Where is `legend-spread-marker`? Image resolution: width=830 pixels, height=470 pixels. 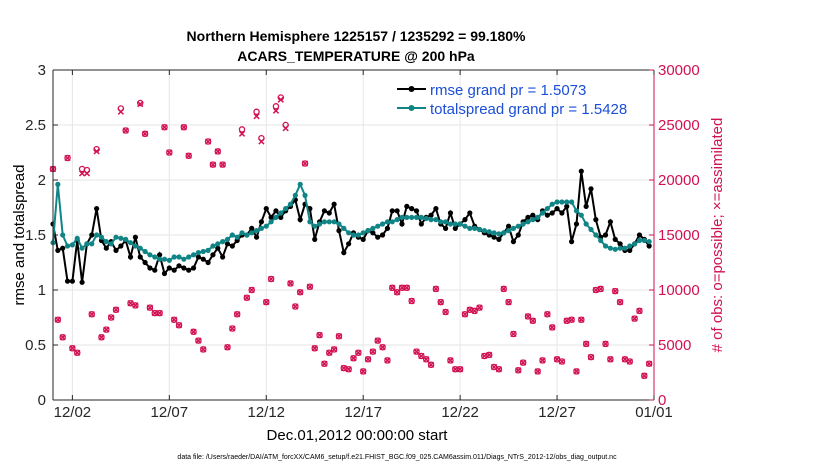 legend-spread-marker is located at coordinates (411, 108).